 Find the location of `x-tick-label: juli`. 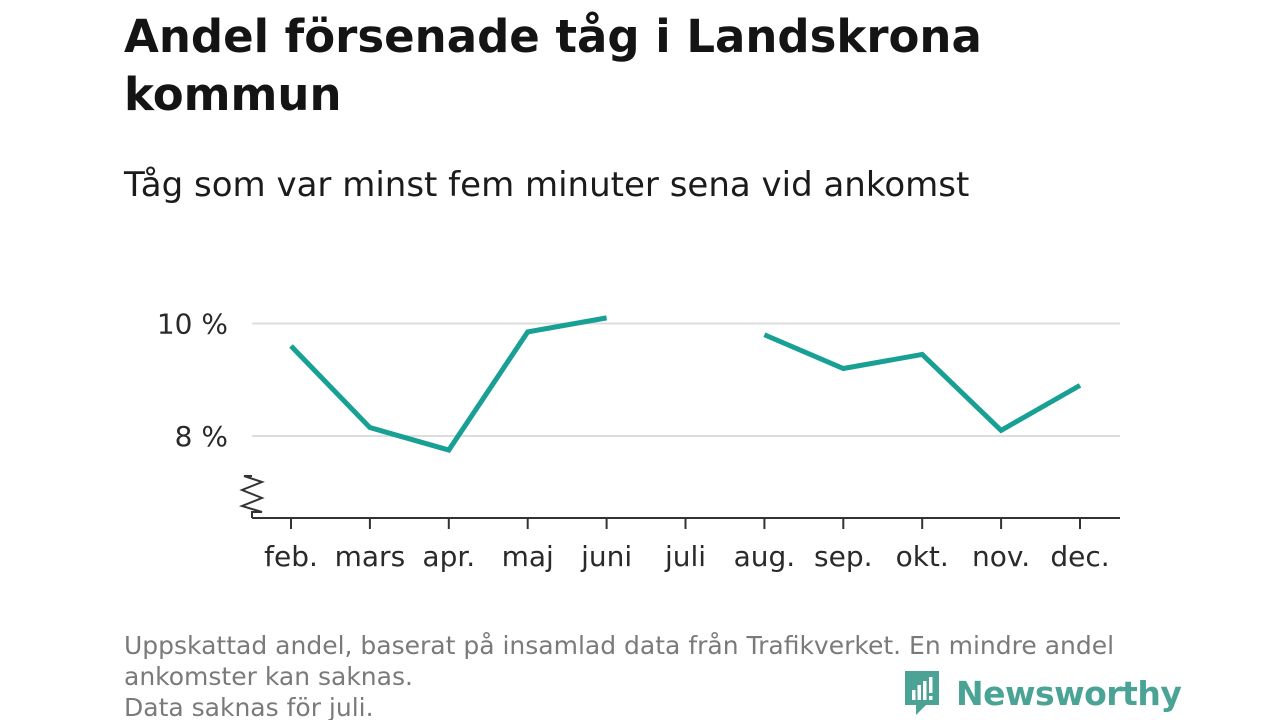

x-tick-label: juli is located at coordinates (685, 556).